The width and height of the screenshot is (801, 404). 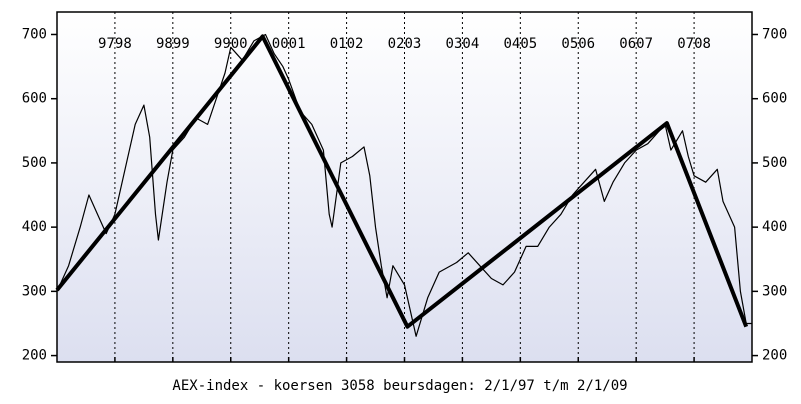 I want to click on x-tick-label: 0506, so click(x=578, y=44).